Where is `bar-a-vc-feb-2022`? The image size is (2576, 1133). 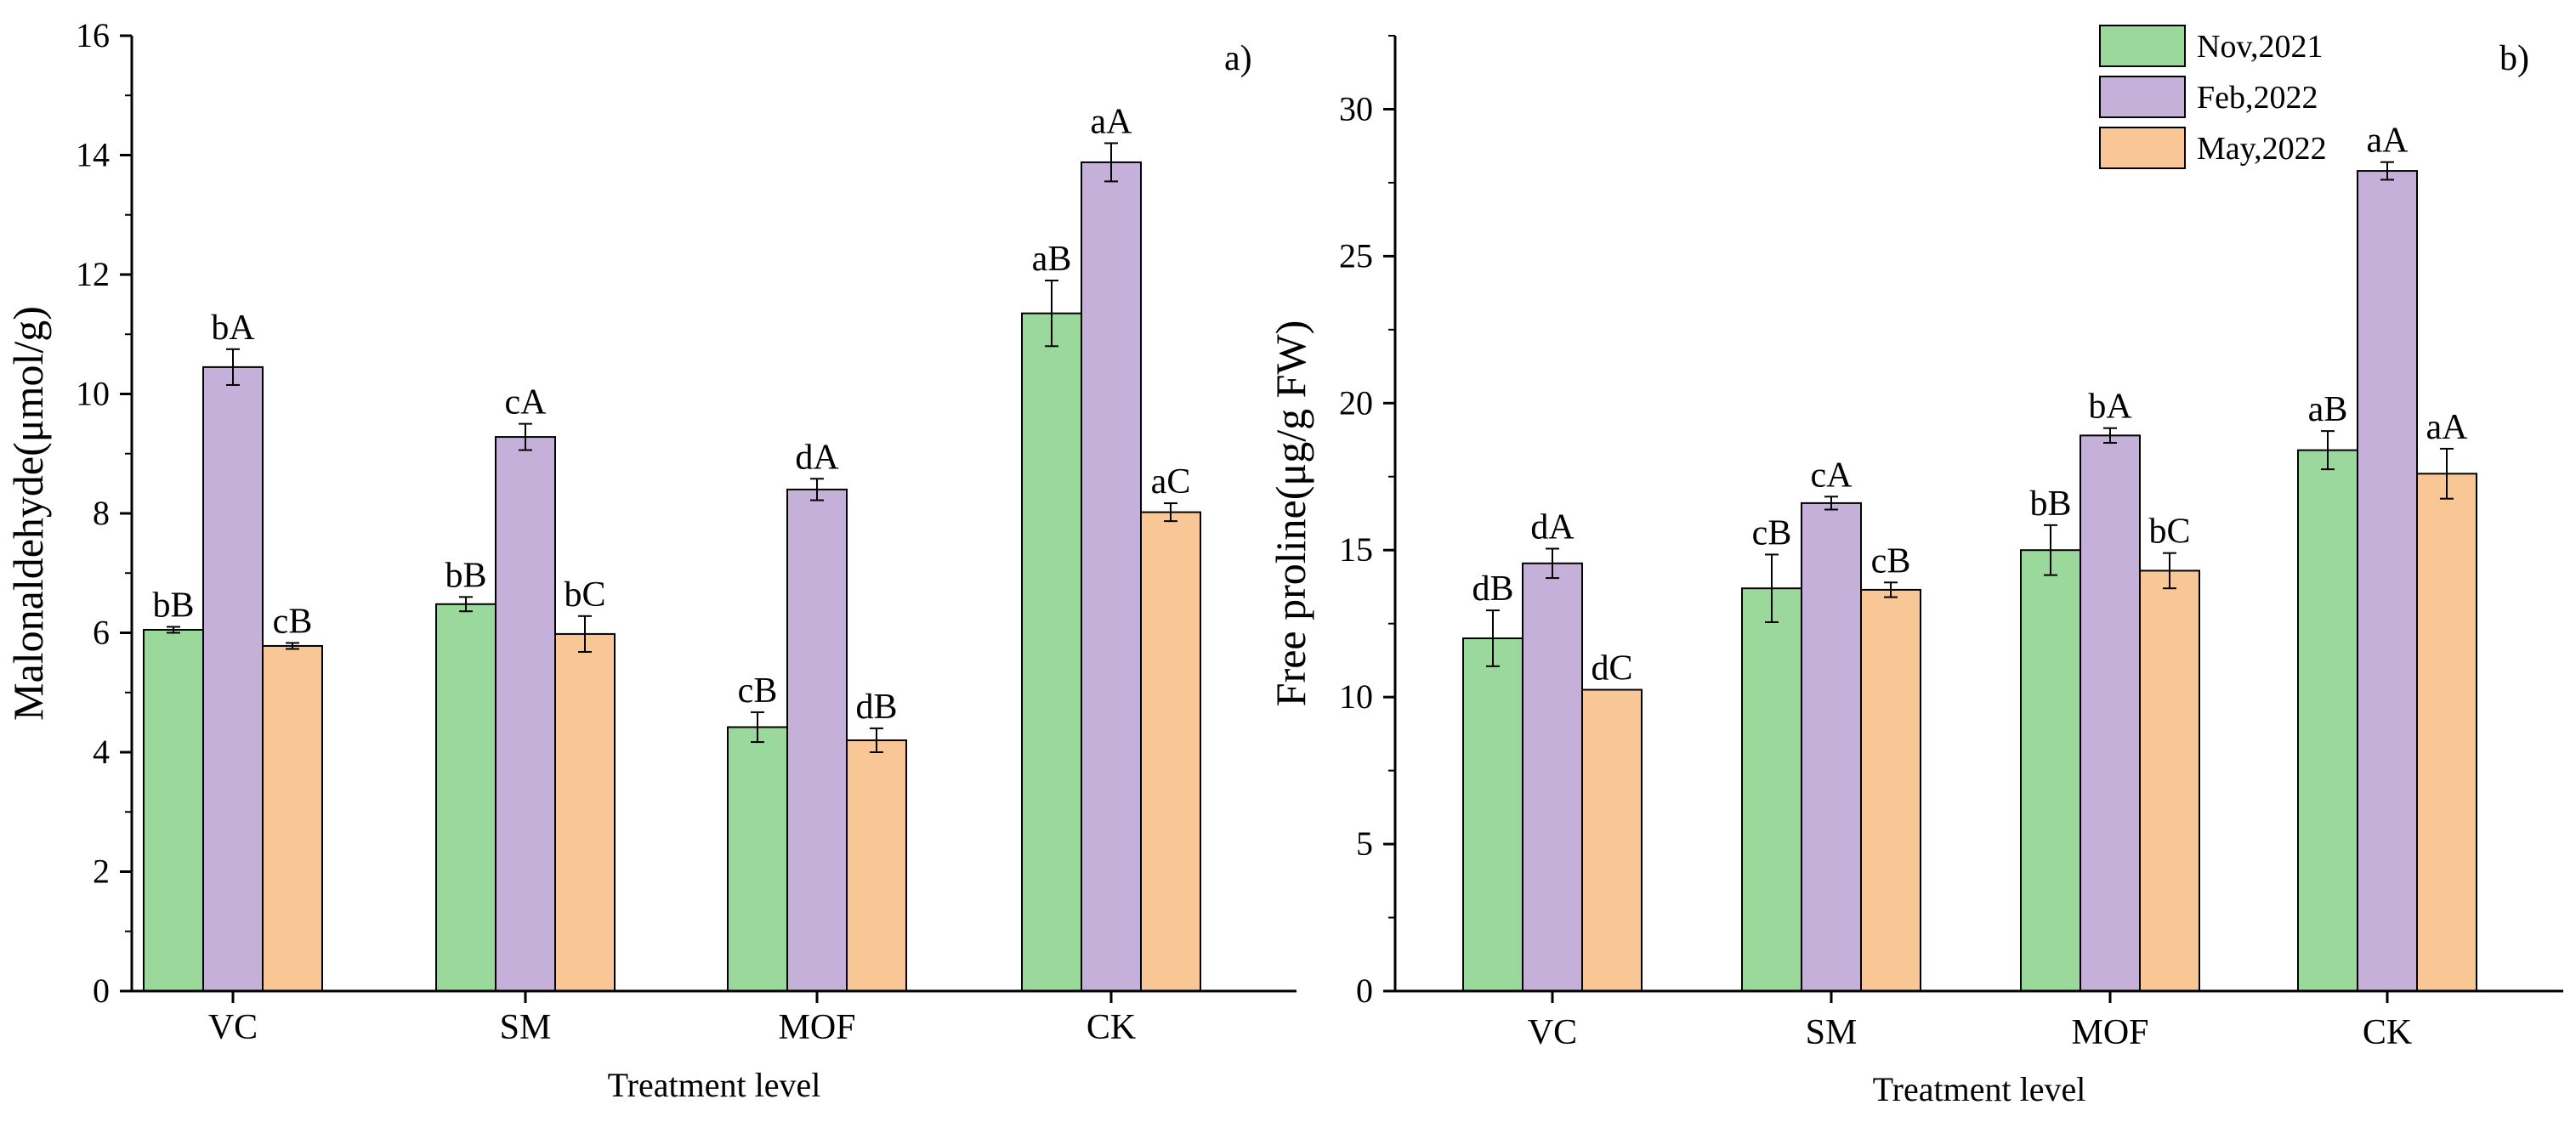 bar-a-vc-feb-2022 is located at coordinates (233, 678).